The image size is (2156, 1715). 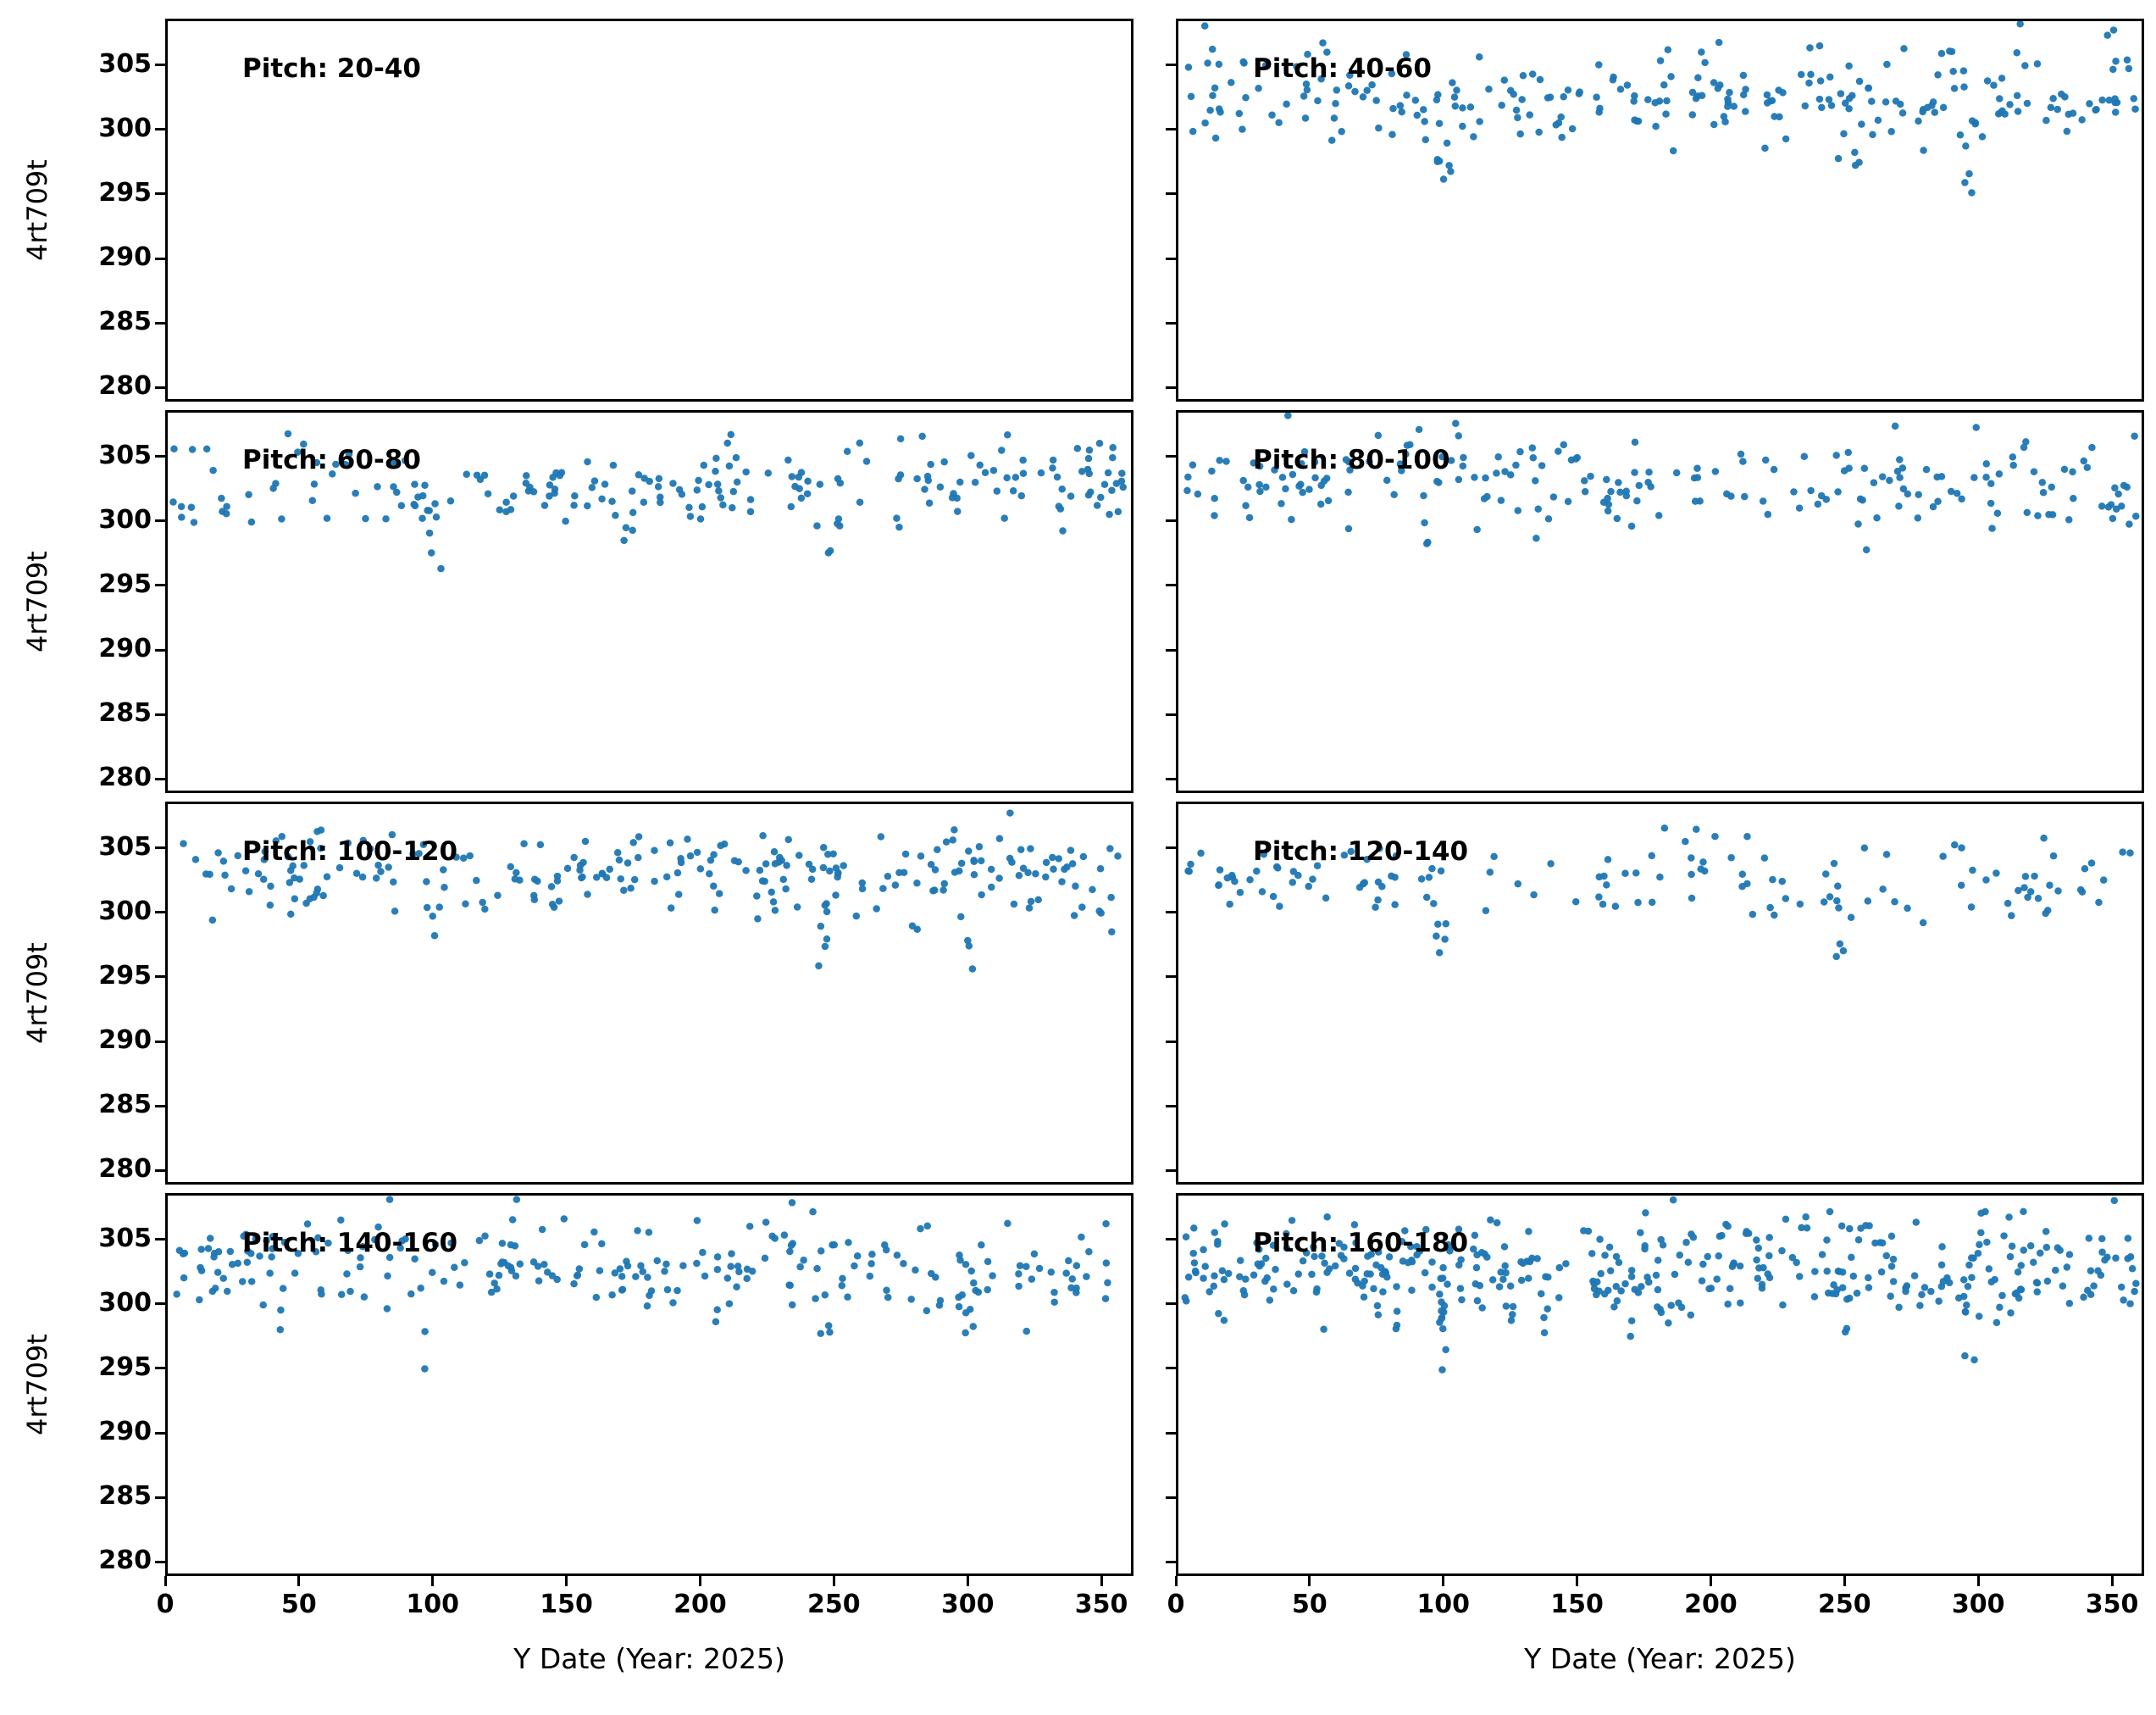 What do you see at coordinates (649, 601) in the screenshot?
I see `subplot-pitch-60-80: Pitch: 60-80` at bounding box center [649, 601].